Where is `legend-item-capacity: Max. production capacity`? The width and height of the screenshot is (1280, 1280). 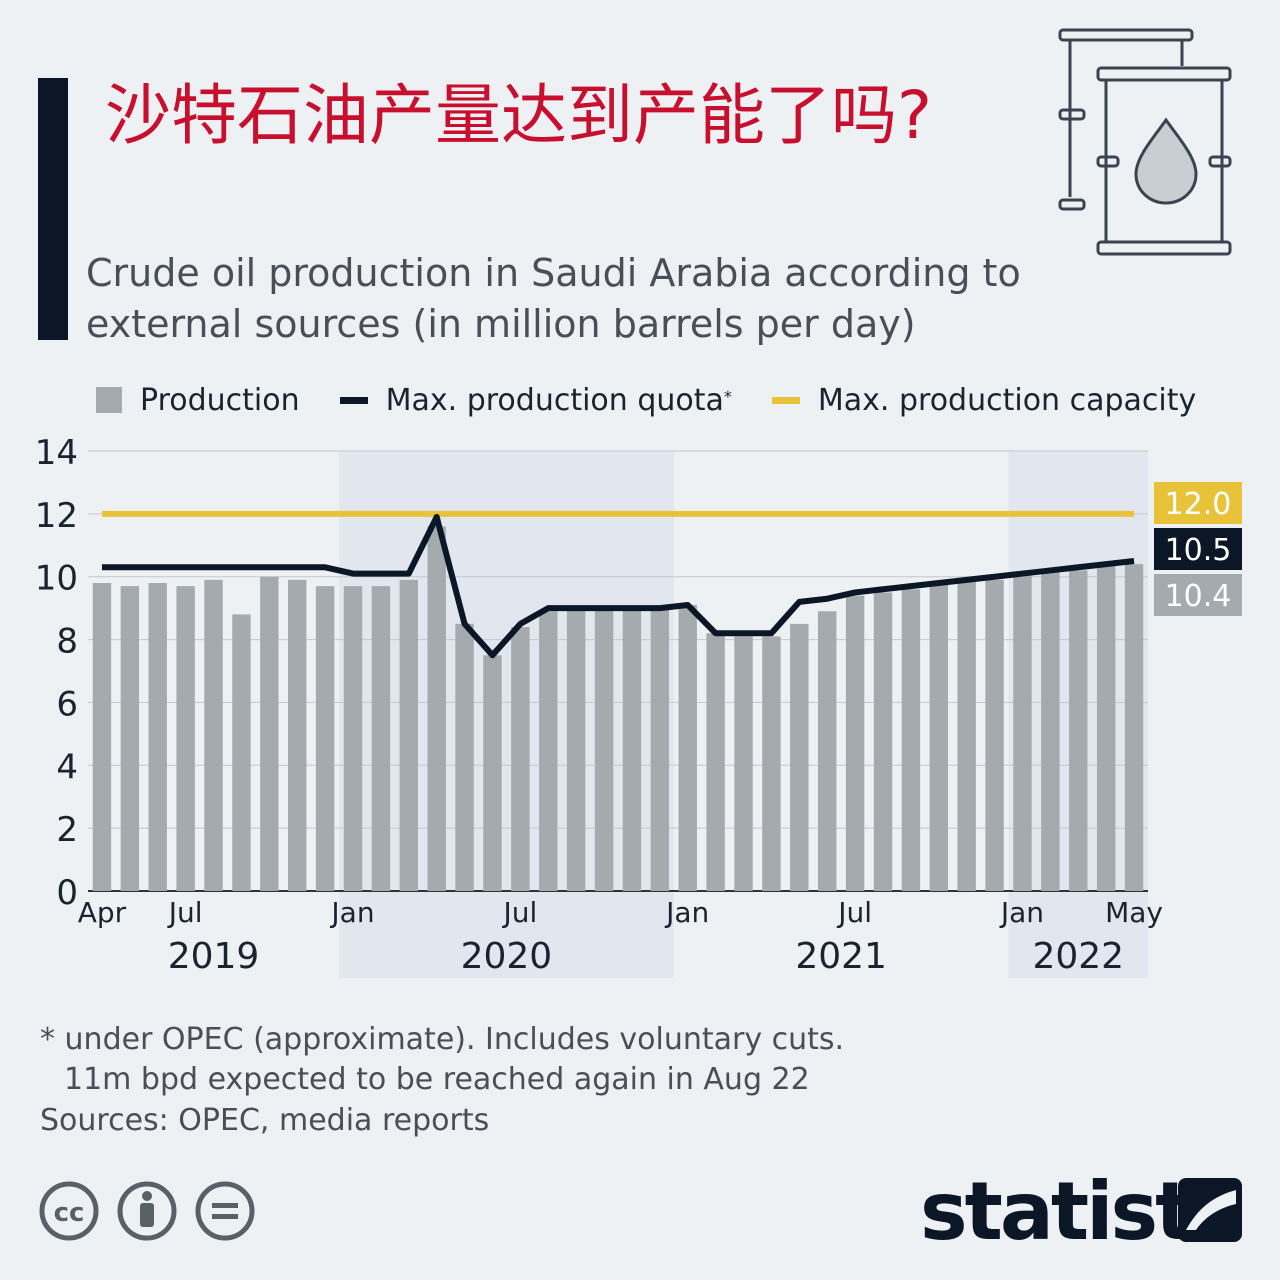 legend-item-capacity: Max. production capacity is located at coordinates (984, 400).